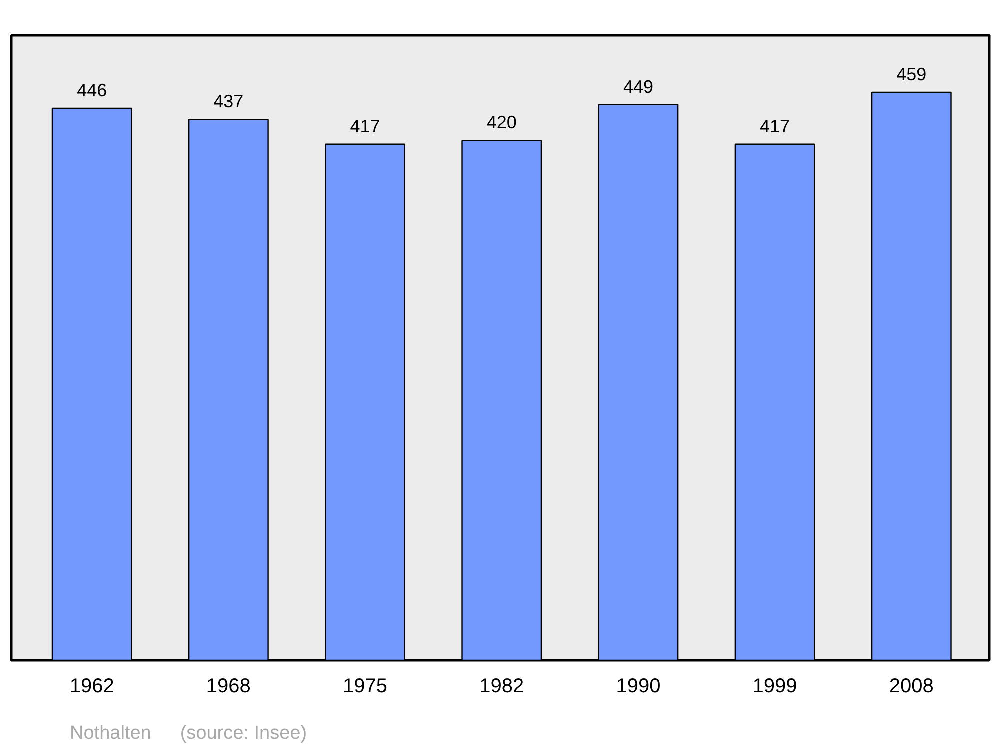  Describe the element at coordinates (638, 687) in the screenshot. I see `x-tick-label: 1990` at that location.